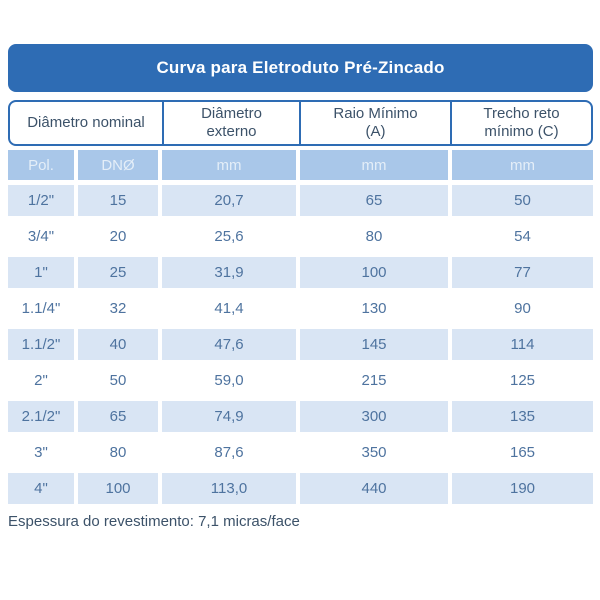  What do you see at coordinates (86, 122) in the screenshot?
I see `column-header-diametro-nominal: Diâmetro nominal` at bounding box center [86, 122].